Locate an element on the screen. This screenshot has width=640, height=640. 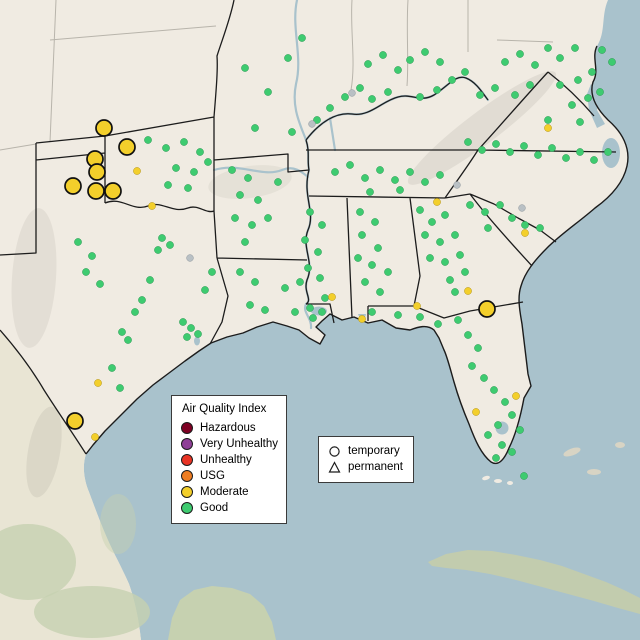
legend-item-temporary: temporary is located at coordinates (365, 451).